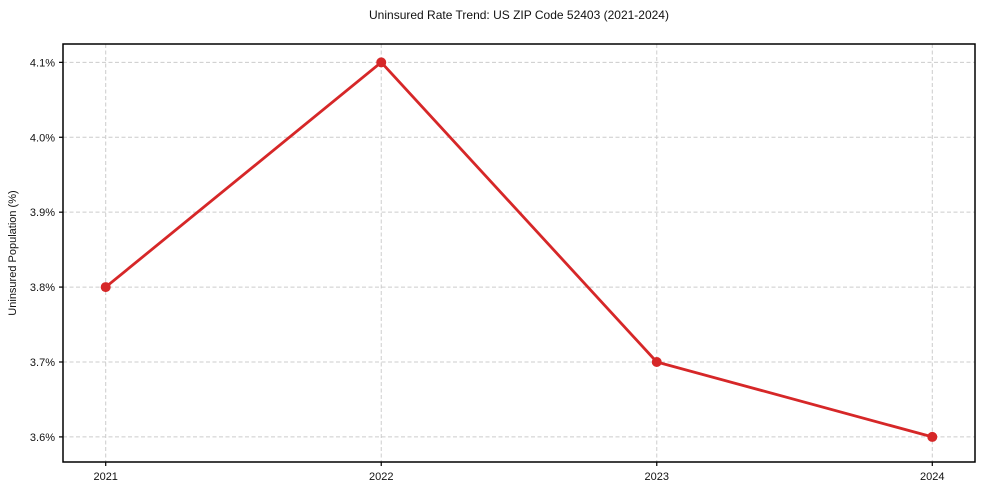 This screenshot has width=989, height=490. Describe the element at coordinates (42, 138) in the screenshot. I see `y-tick-label: 4.0%` at that location.